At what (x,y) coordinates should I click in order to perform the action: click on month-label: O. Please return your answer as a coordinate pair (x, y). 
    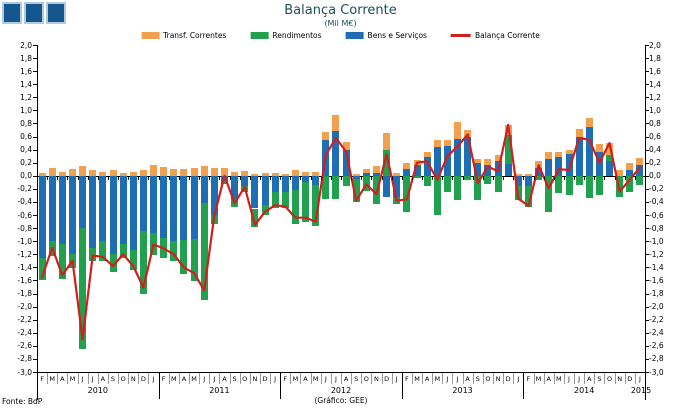
    Looking at the image, I should click on (366, 379).